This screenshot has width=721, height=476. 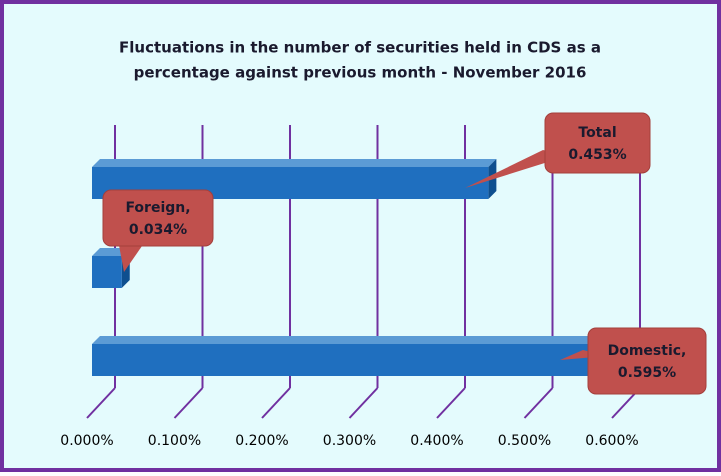 What do you see at coordinates (349, 441) in the screenshot?
I see `x-tick-label: 0.300%` at bounding box center [349, 441].